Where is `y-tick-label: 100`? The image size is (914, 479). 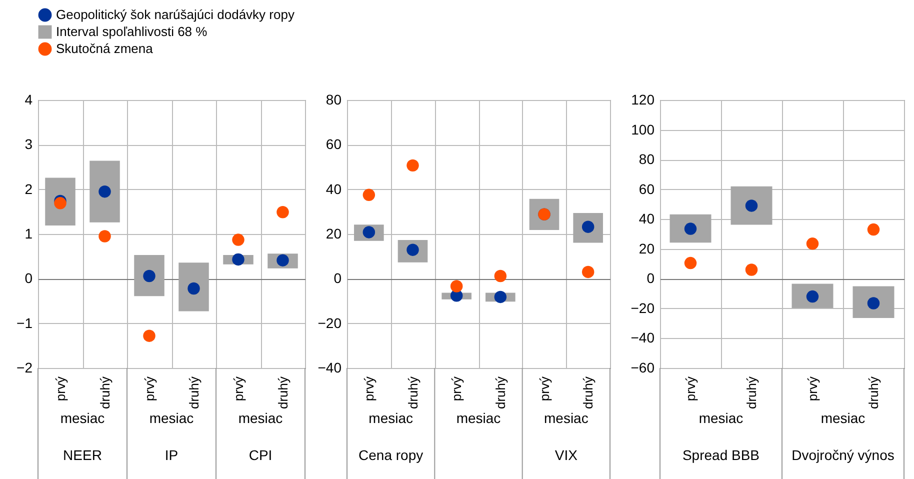
y-tick-label: 100 is located at coordinates (643, 129).